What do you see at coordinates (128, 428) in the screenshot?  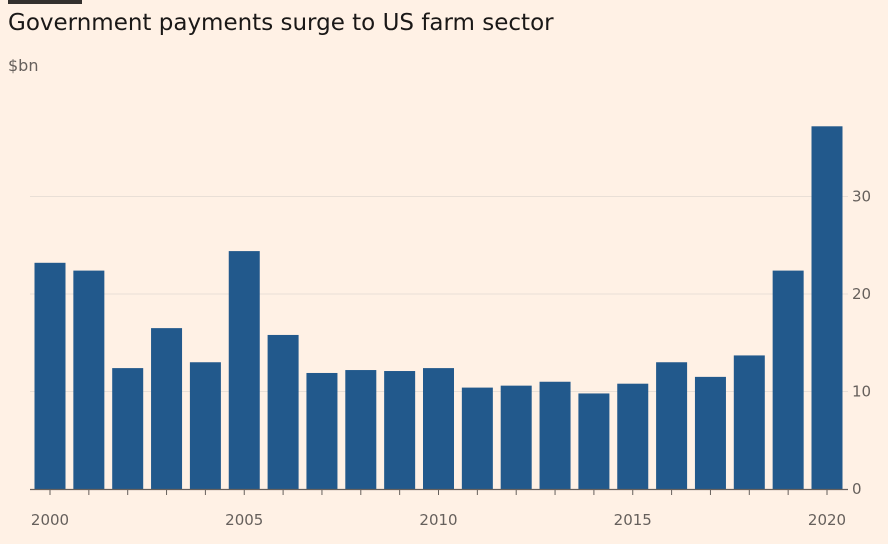 I see `bar-2002` at bounding box center [128, 428].